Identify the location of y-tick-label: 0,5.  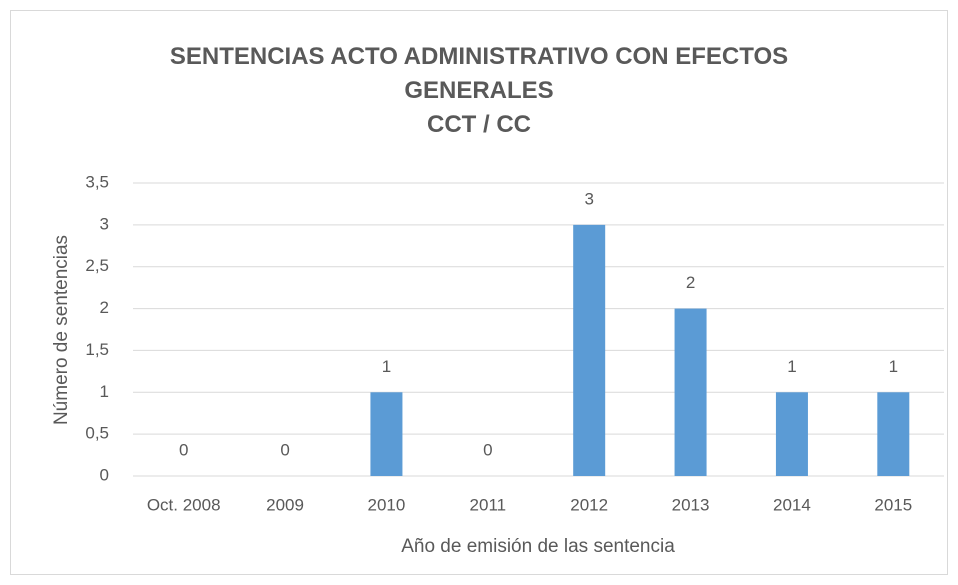
(97, 433).